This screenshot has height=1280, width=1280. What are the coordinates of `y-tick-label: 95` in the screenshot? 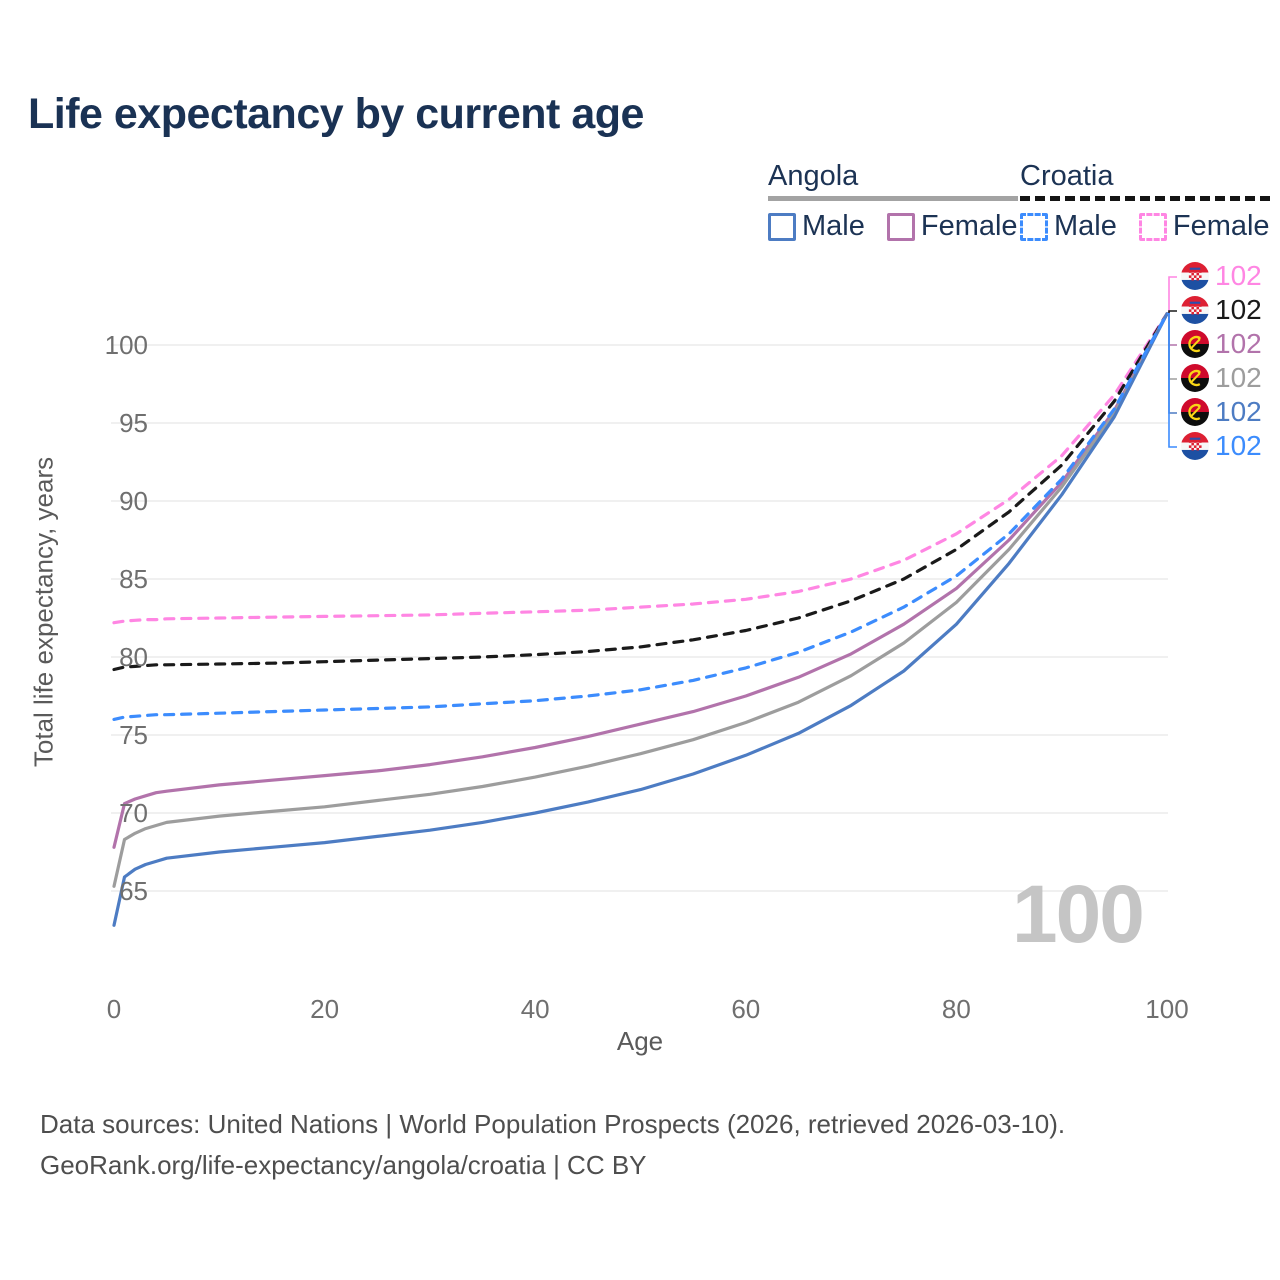 It's located at (133, 423).